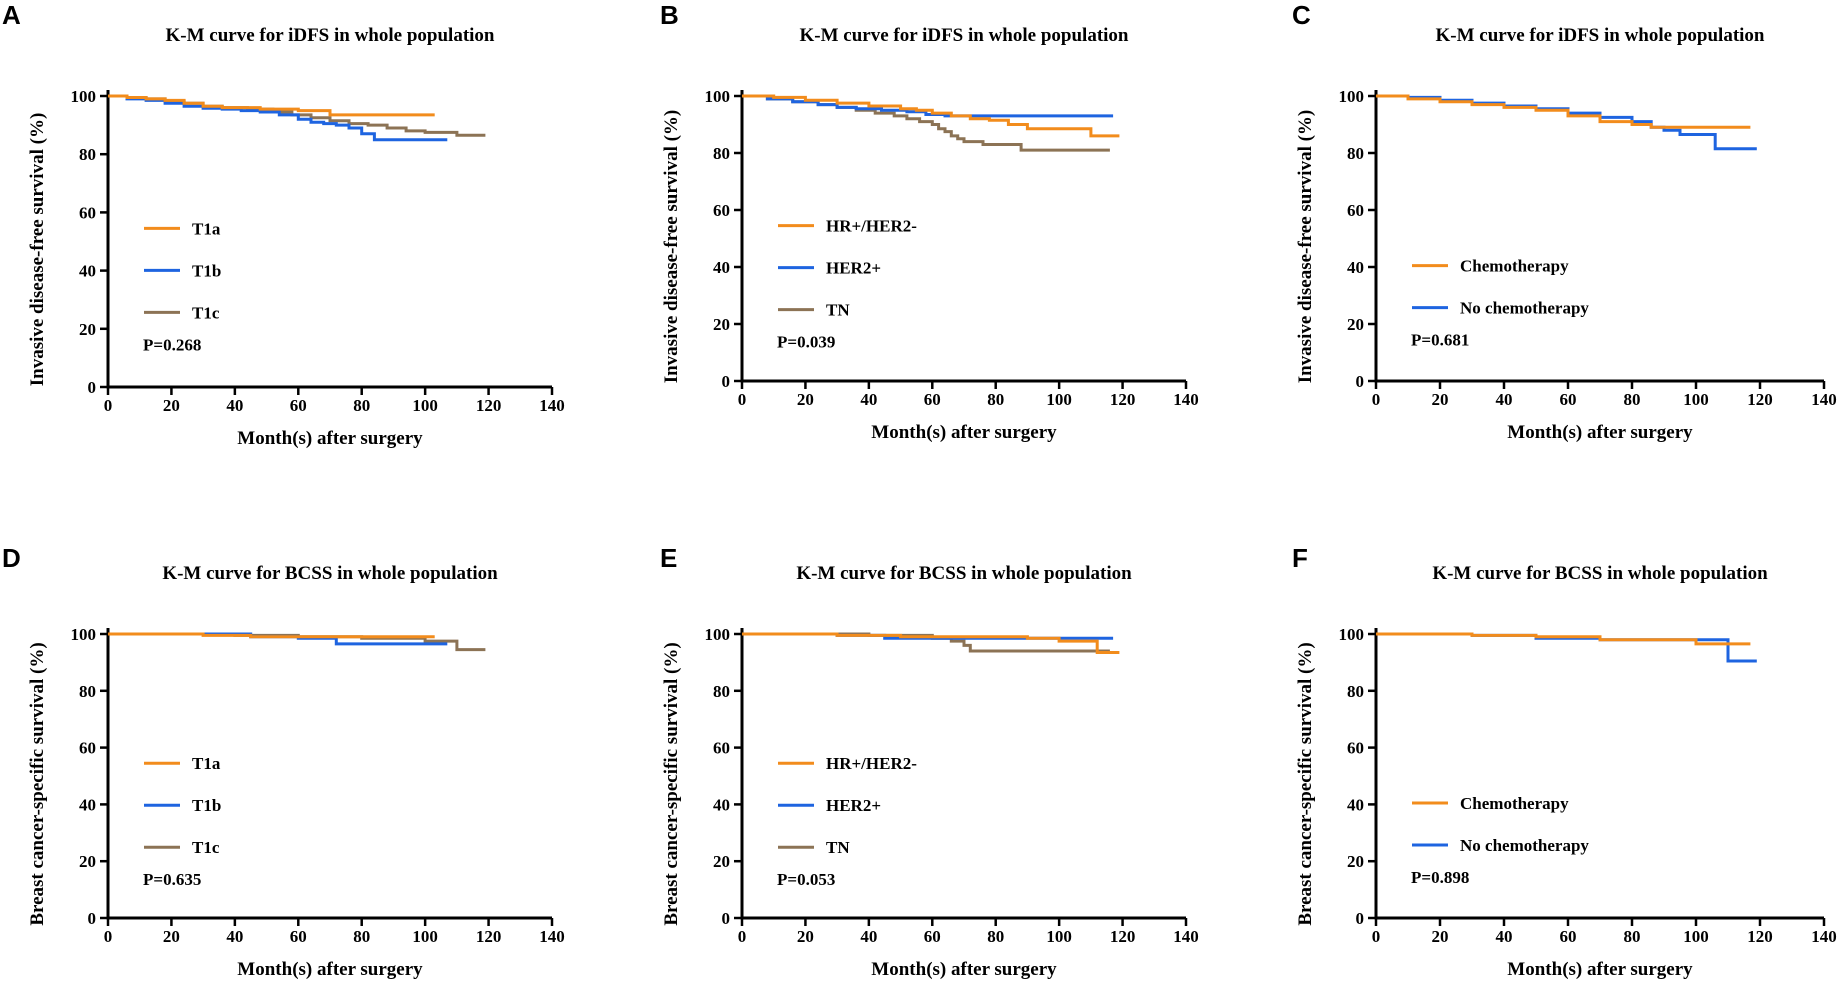 The image size is (1838, 987). Describe the element at coordinates (669, 15) in the screenshot. I see `panel-letter: B` at that location.